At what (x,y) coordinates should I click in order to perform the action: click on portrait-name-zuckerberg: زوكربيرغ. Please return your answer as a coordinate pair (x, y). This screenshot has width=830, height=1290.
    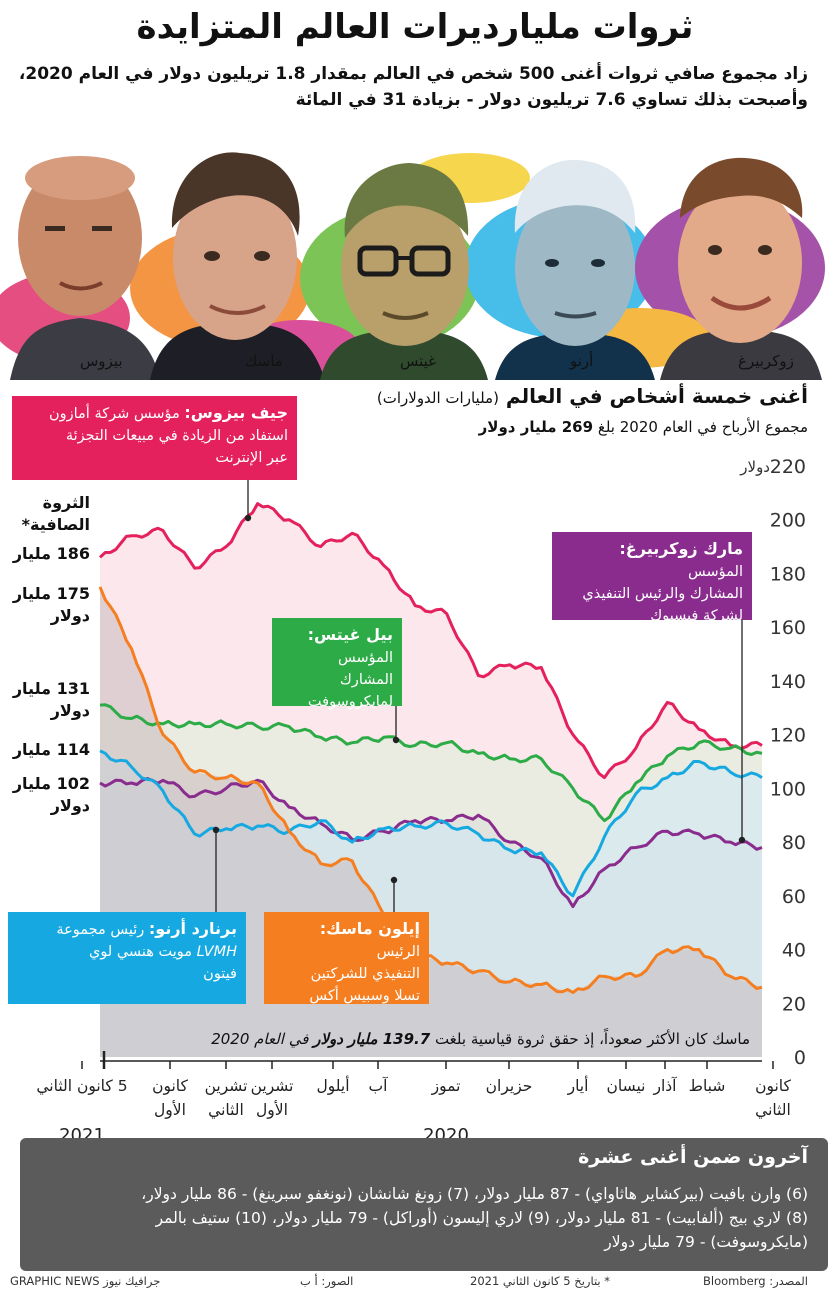
    Looking at the image, I should click on (766, 361).